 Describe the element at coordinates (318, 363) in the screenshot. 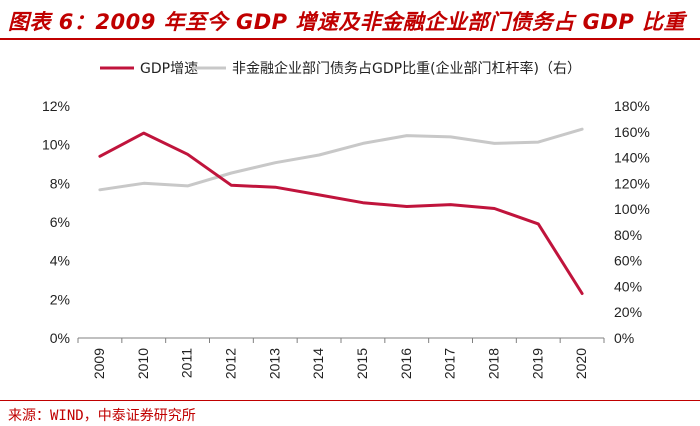

I see `x-tick-label: 2014` at that location.